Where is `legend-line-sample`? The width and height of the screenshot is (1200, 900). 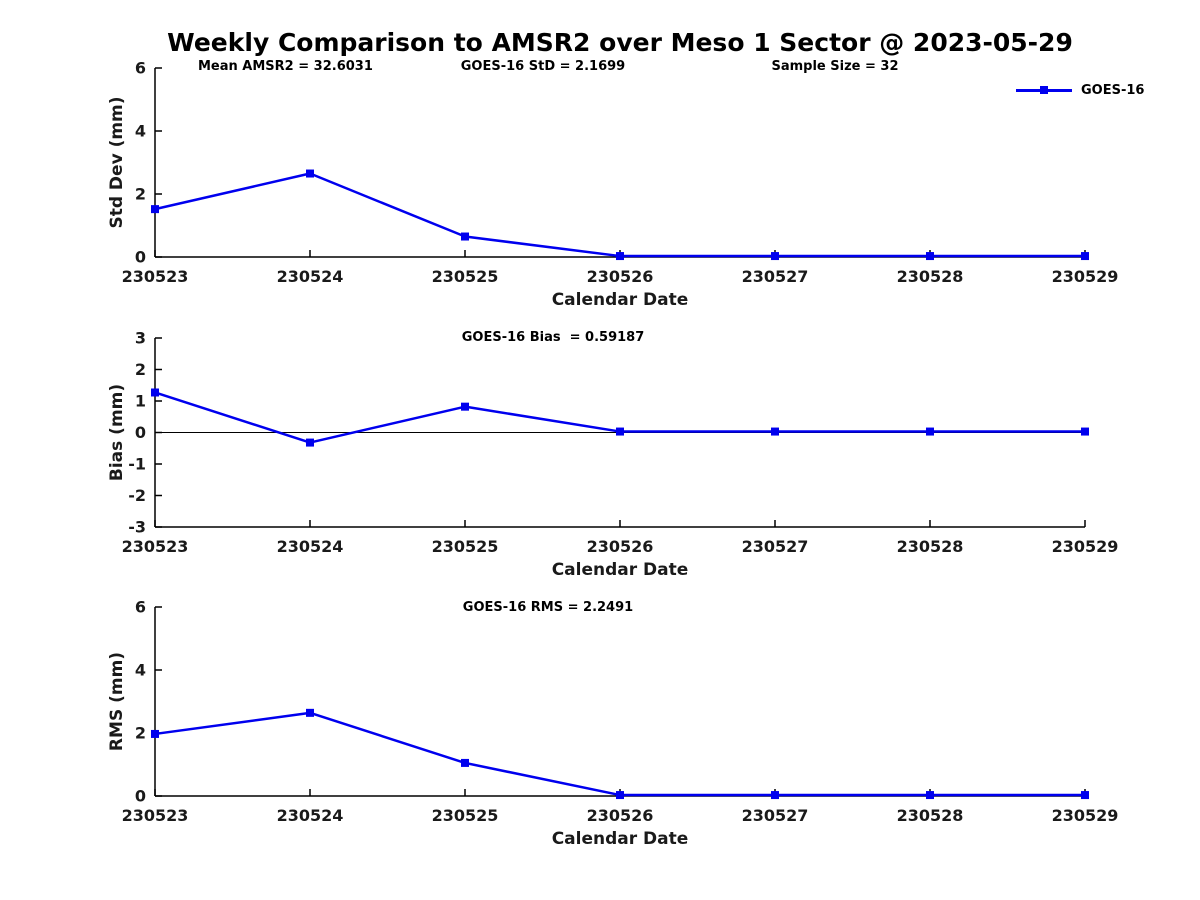 legend-line-sample is located at coordinates (1044, 90).